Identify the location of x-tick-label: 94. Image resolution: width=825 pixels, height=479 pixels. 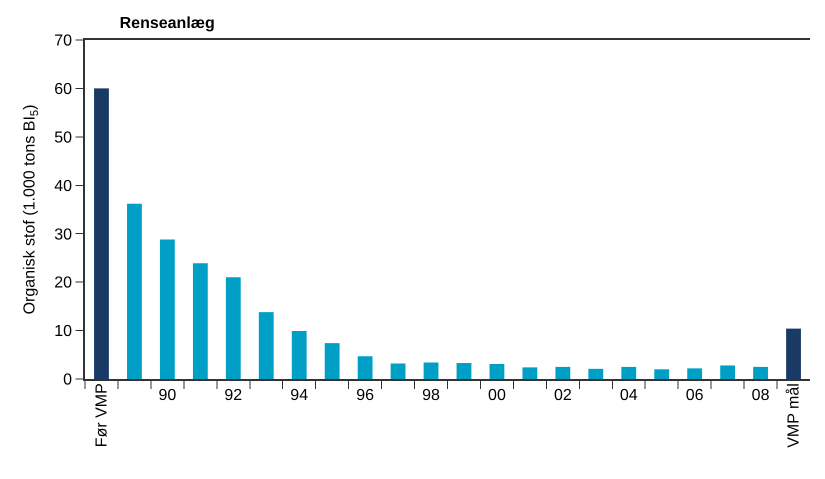
(299, 395).